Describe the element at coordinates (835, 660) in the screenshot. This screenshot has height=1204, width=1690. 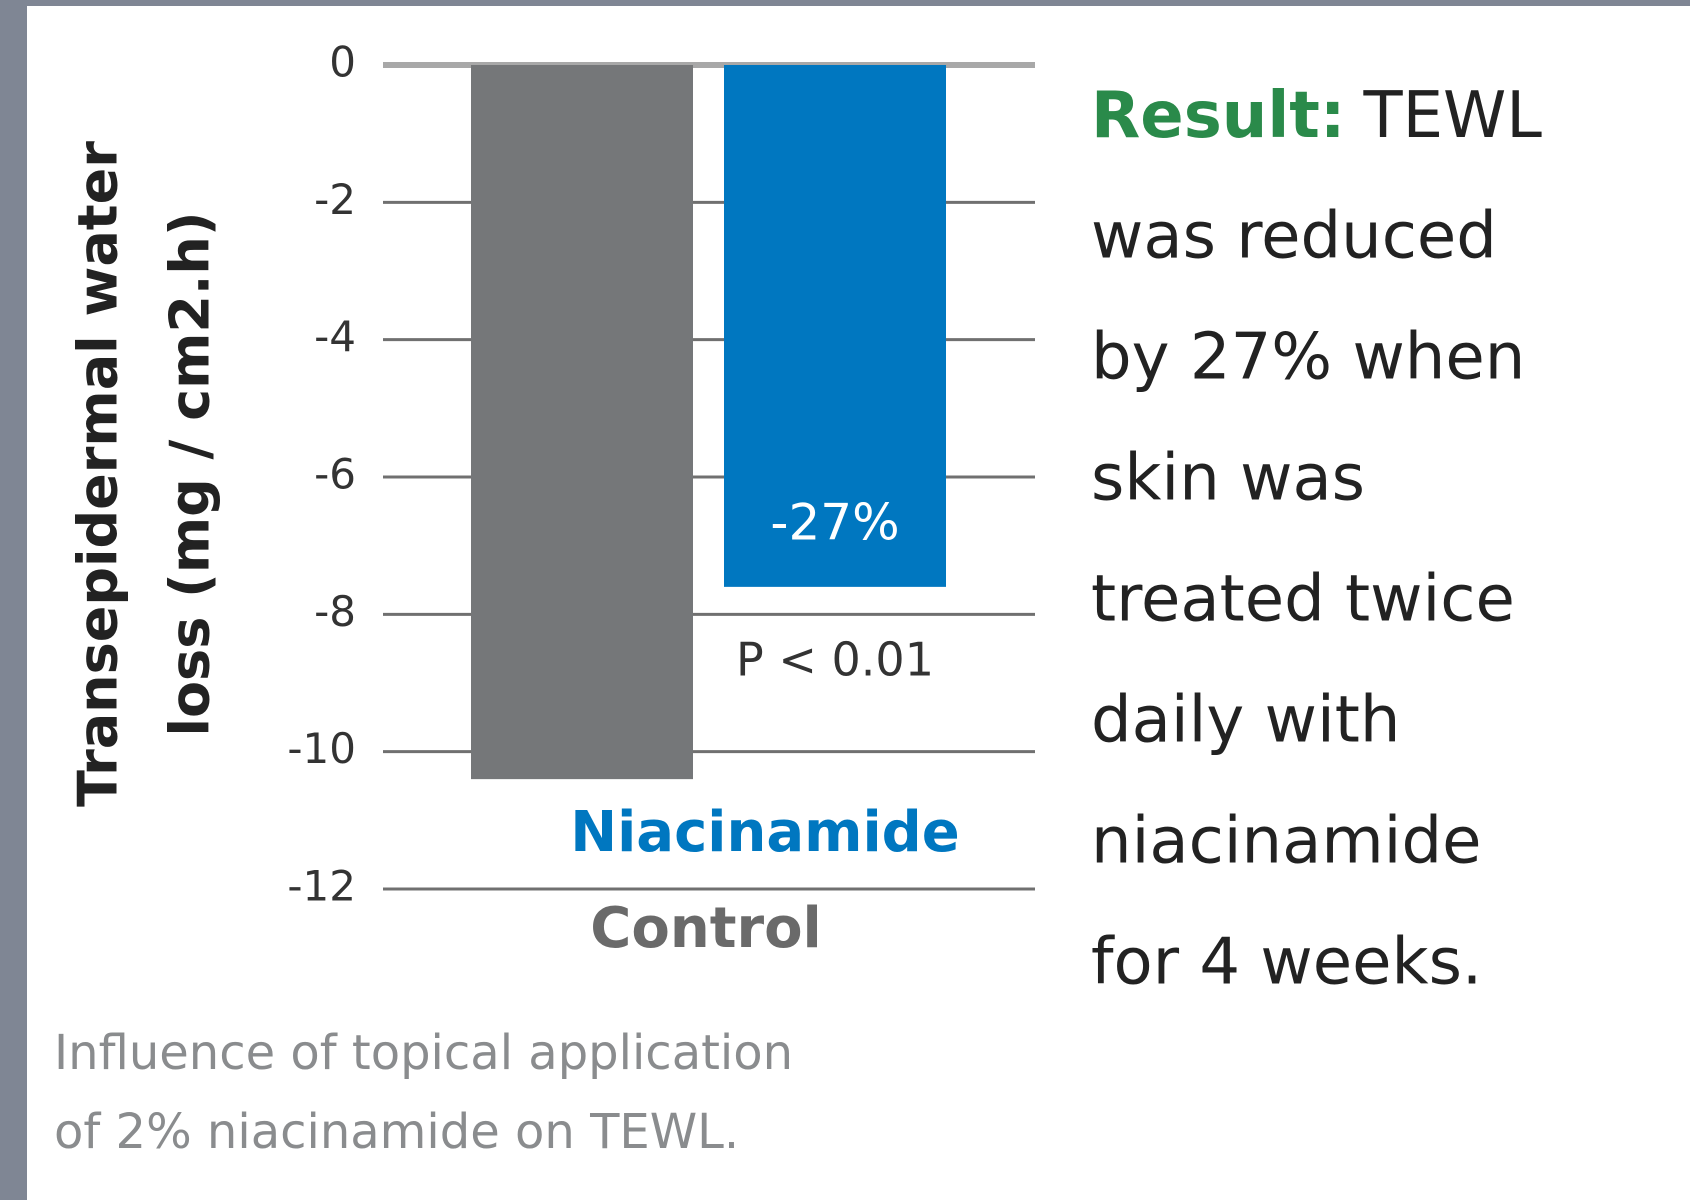
I see `annotation: P < 0.01` at that location.